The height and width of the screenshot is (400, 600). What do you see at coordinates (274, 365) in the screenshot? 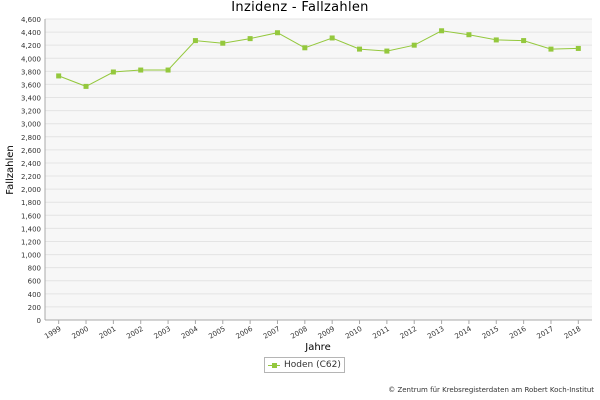
I see `legend-swatch` at bounding box center [274, 365].